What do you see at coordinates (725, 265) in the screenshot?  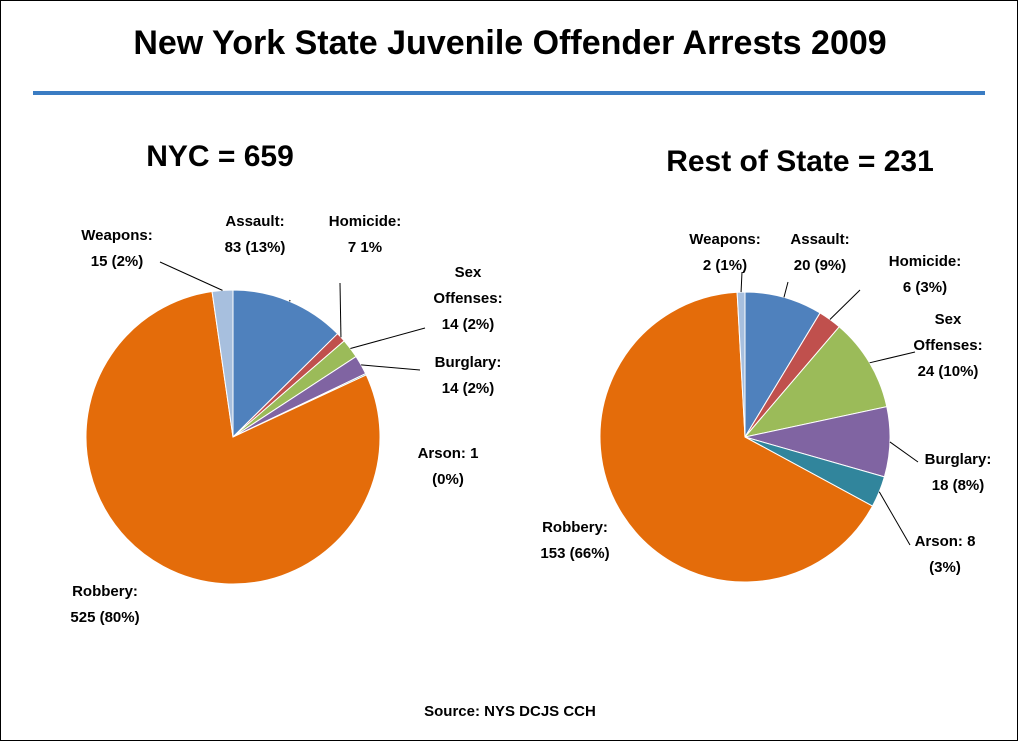 I see `slice-label: 2 (1%)` at bounding box center [725, 265].